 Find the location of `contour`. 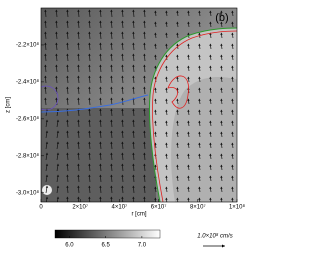

contour is located at coordinates (95, 103).